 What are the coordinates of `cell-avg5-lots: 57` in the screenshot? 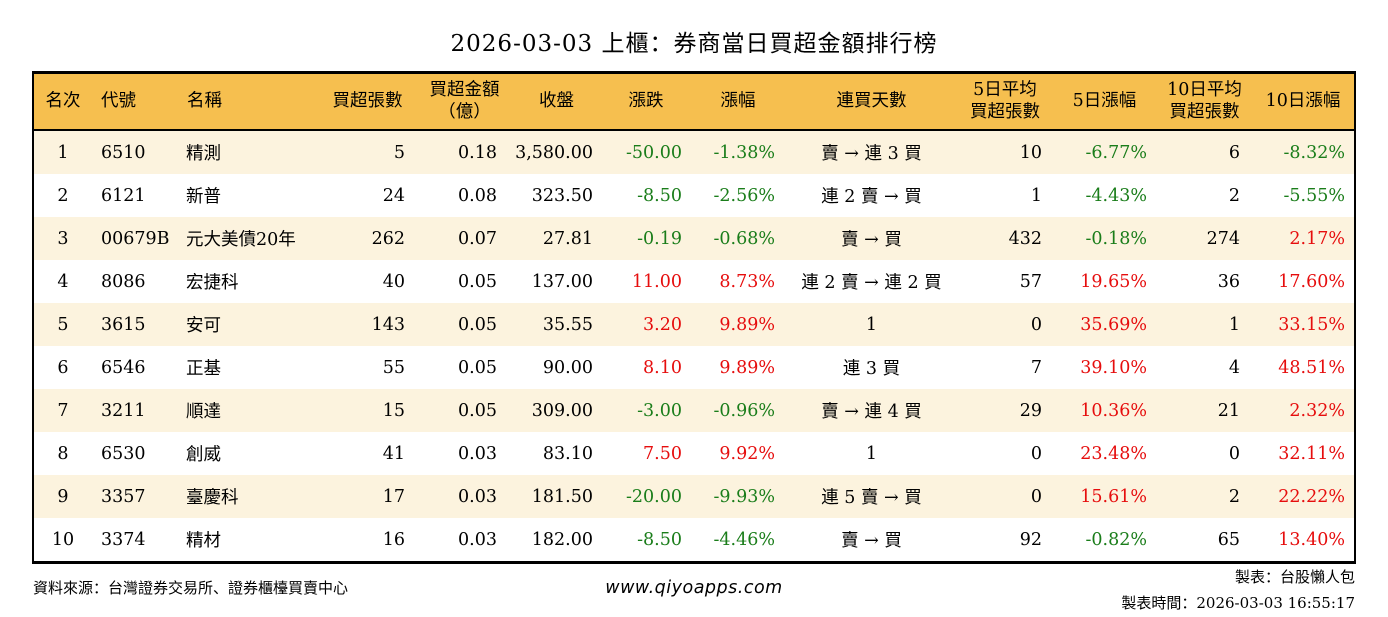 It's located at (1030, 281).